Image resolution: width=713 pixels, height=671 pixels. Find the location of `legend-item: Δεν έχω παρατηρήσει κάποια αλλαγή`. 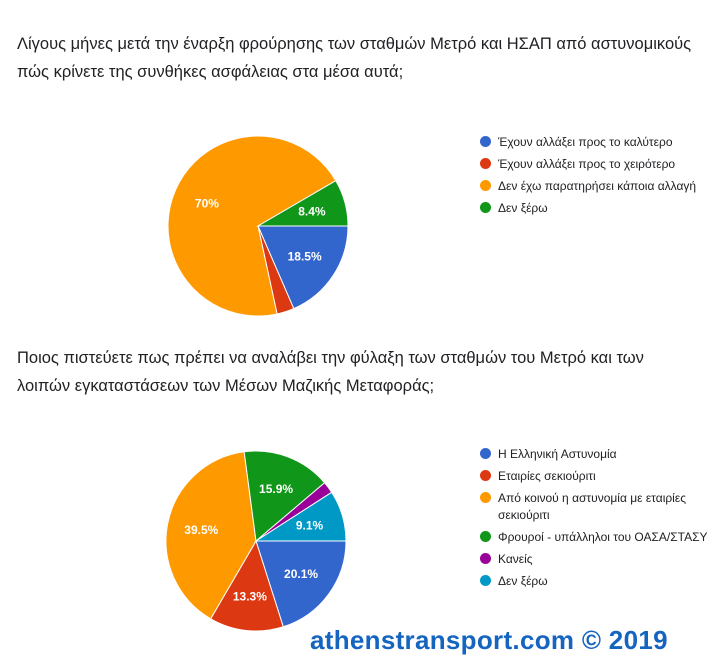

legend-item: Δεν έχω παρατηρήσει κάποια αλλαγή is located at coordinates (588, 186).